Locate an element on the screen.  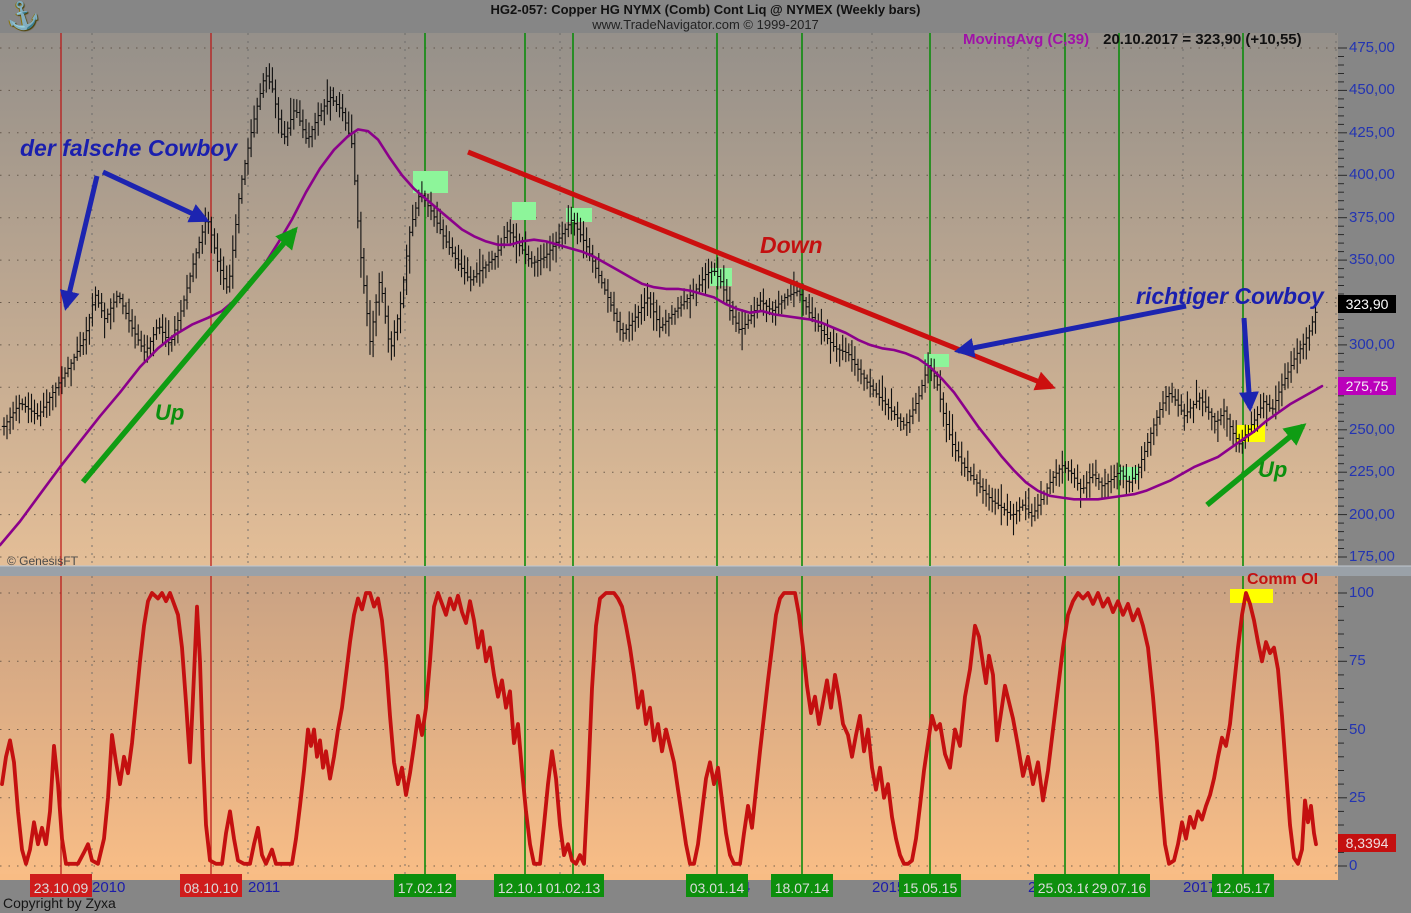
price-axis-label: 400,00 is located at coordinates (1372, 174).